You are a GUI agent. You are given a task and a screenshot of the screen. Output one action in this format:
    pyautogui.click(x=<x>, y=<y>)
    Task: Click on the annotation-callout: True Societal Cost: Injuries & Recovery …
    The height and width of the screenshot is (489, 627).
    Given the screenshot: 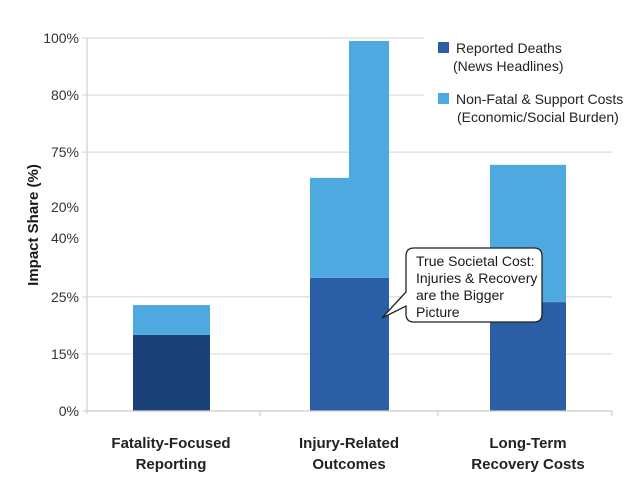 What is the action you would take?
    pyautogui.click(x=462, y=285)
    